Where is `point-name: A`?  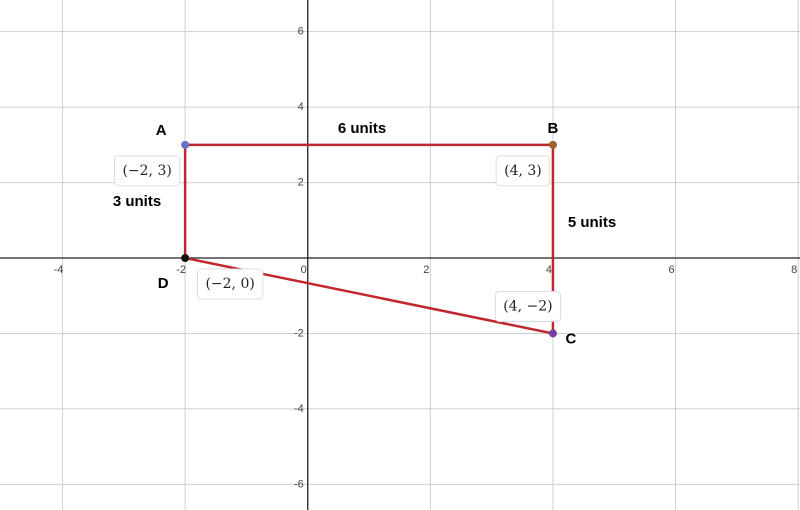
point-name: A is located at coordinates (161, 130).